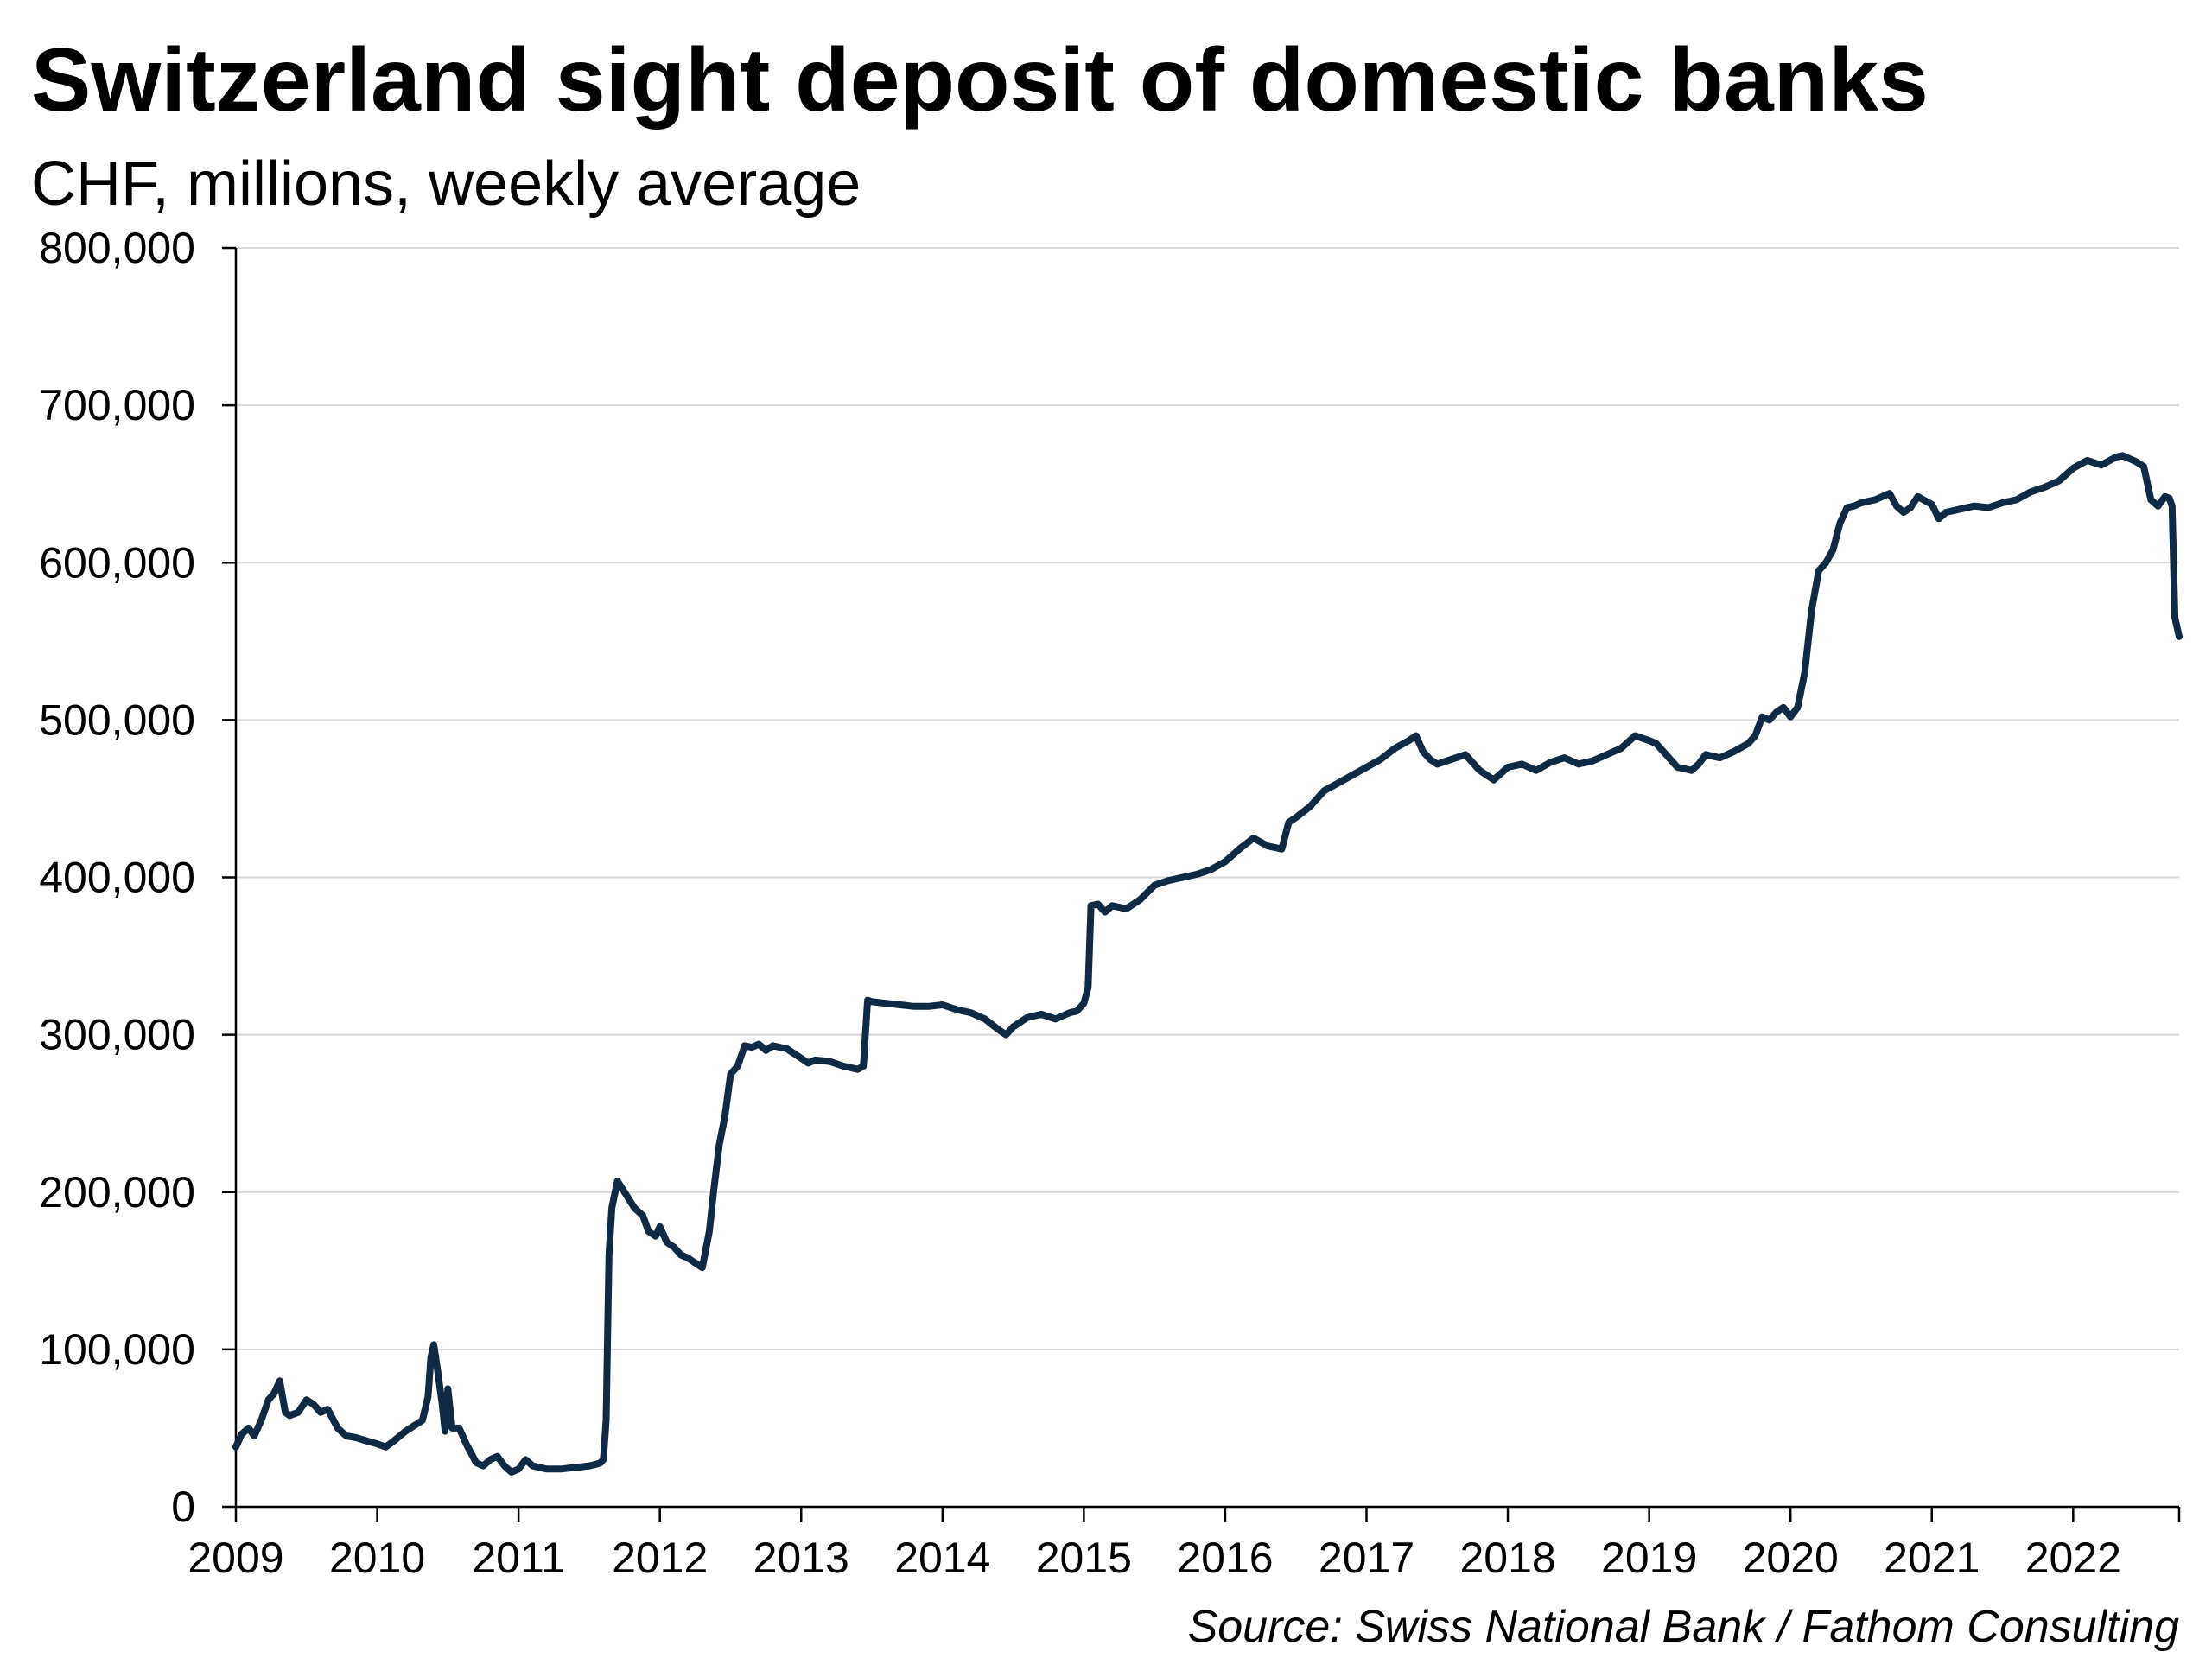 The width and height of the screenshot is (2212, 1658). What do you see at coordinates (117, 248) in the screenshot?
I see `y-tick-label: 800,000` at bounding box center [117, 248].